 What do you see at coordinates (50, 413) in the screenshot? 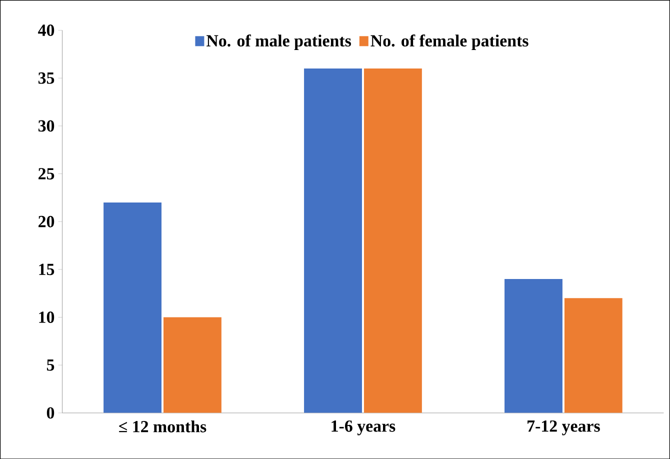
I see `y-tick-label: 0` at bounding box center [50, 413].